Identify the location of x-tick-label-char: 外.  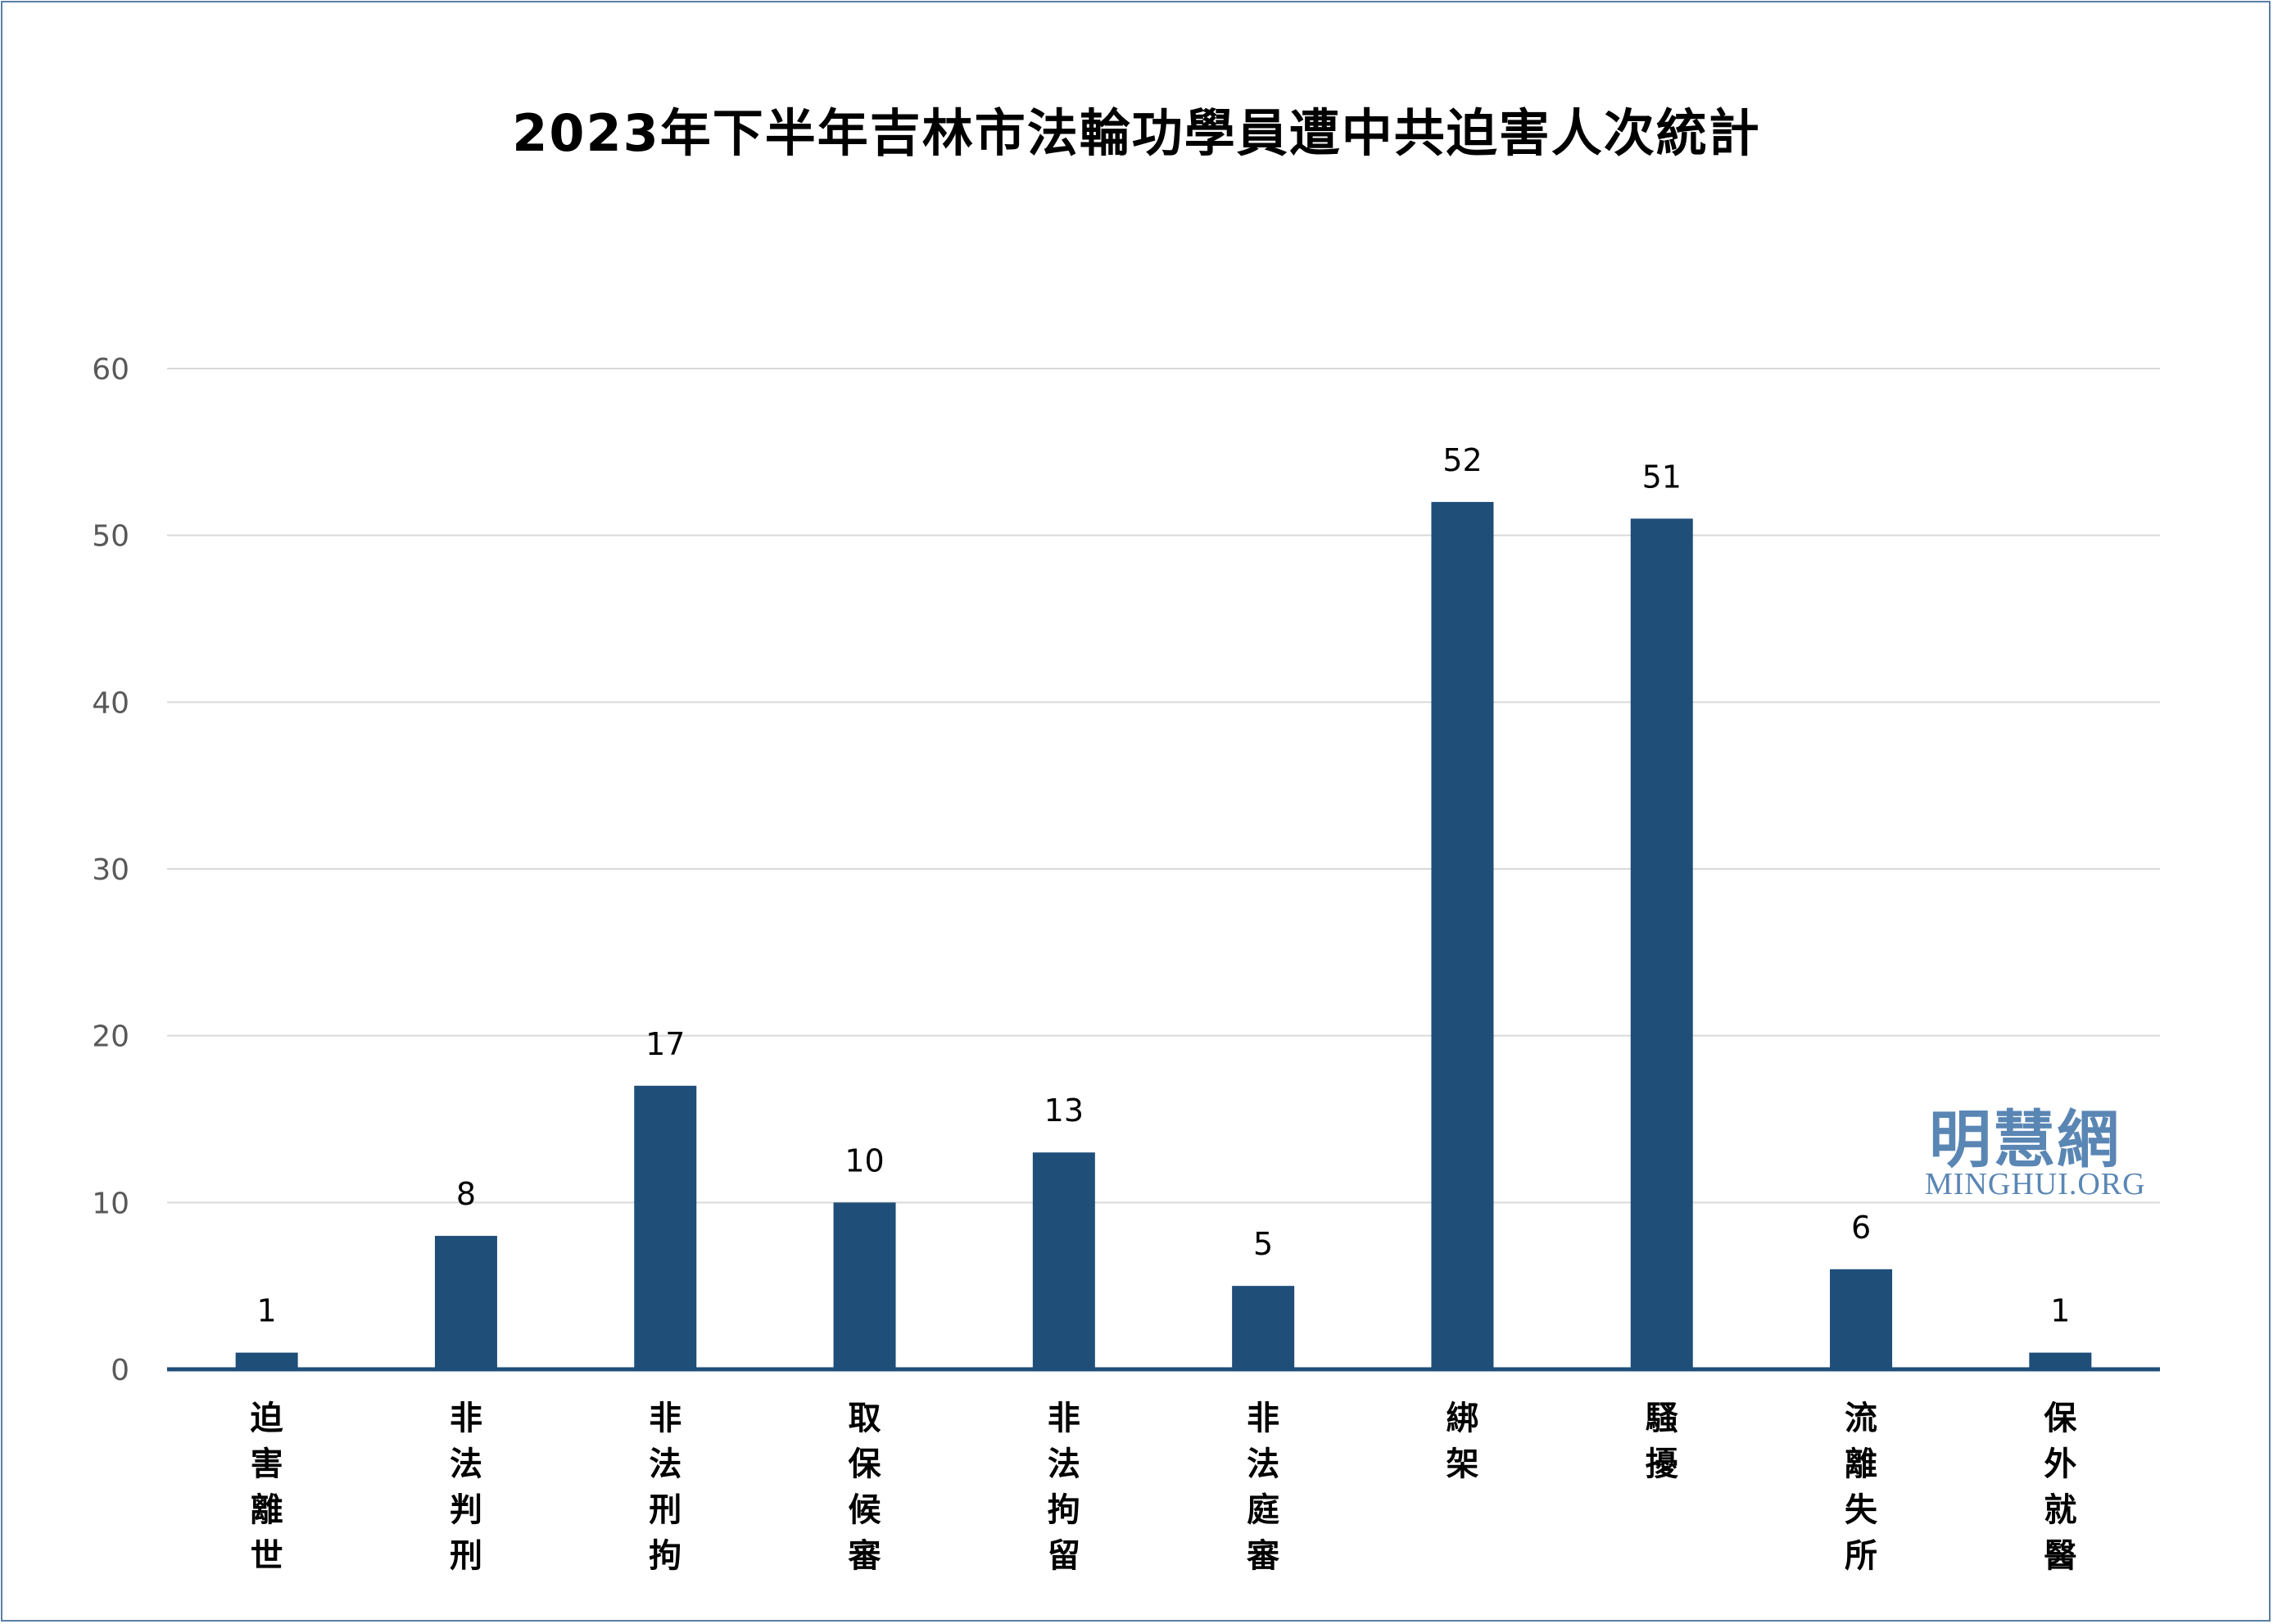
(2060, 1464).